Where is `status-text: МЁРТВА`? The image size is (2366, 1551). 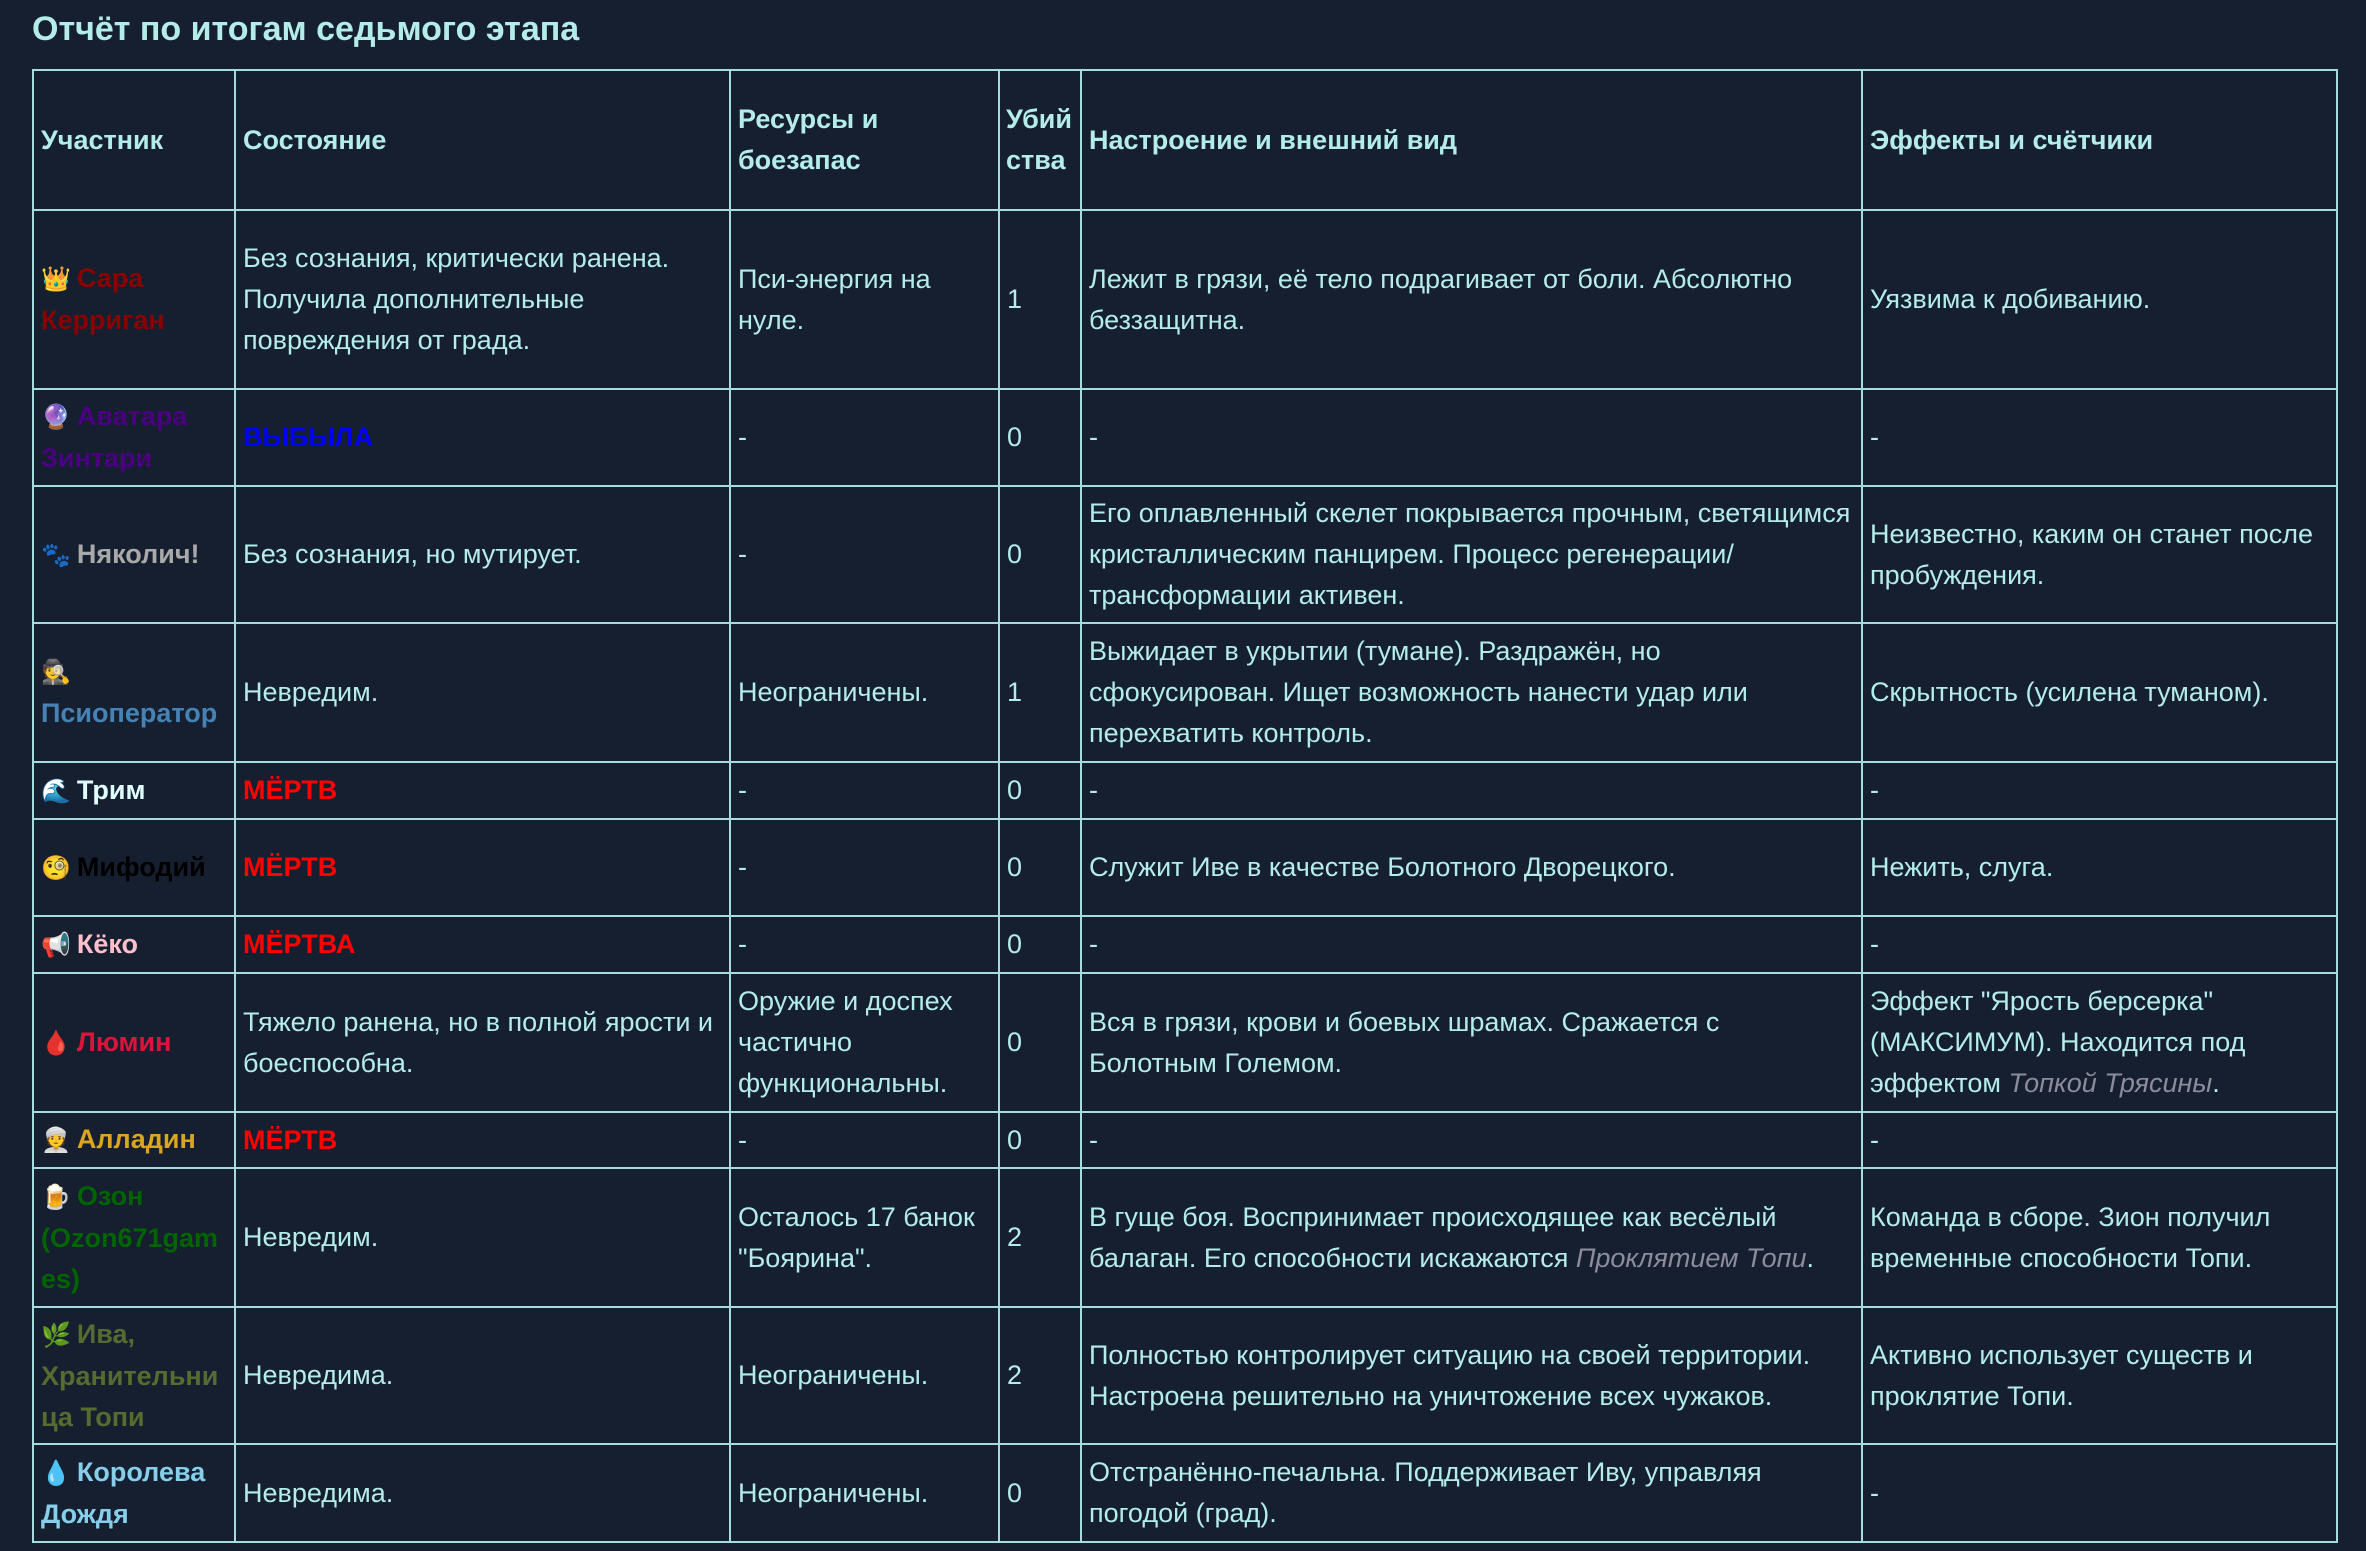
status-text: МЁРТВА is located at coordinates (299, 944).